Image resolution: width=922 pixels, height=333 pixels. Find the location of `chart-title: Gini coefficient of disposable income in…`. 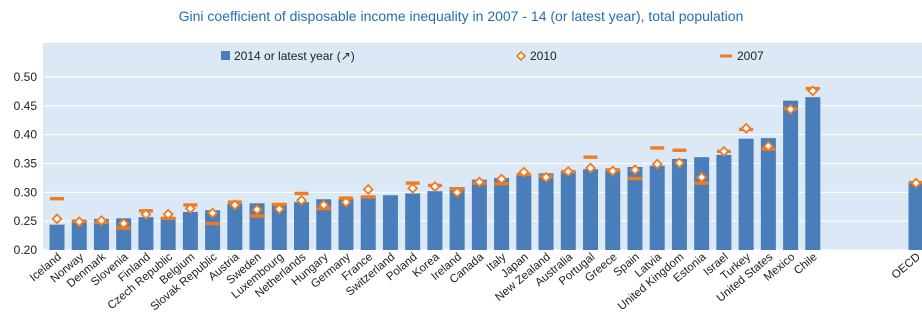

chart-title: Gini coefficient of disposable income in… is located at coordinates (461, 16).